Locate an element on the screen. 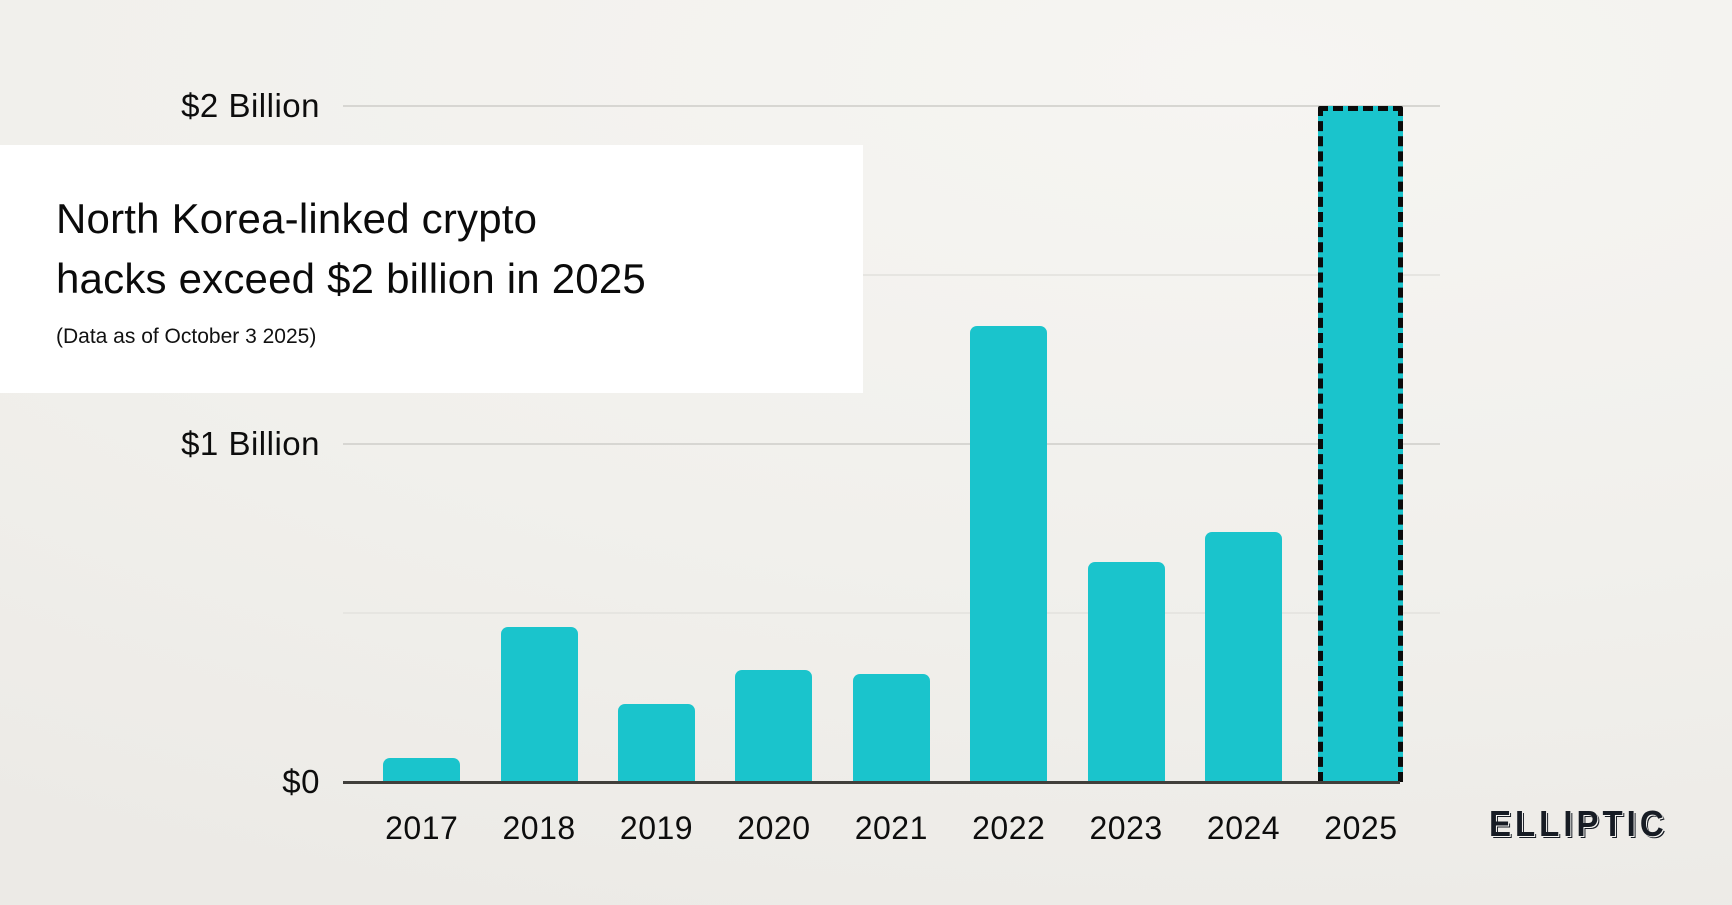  x-tick-label-2023: 2023 is located at coordinates (1126, 828).